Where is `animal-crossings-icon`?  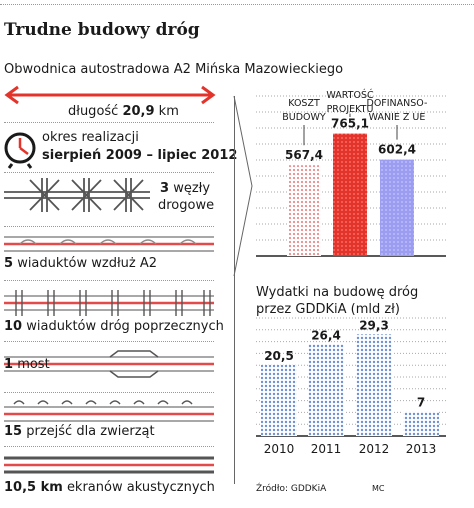
animal-crossings-icon is located at coordinates (109, 411).